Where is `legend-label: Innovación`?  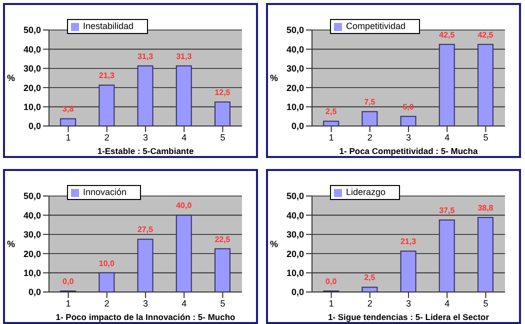
legend-label: Innovación is located at coordinates (105, 192).